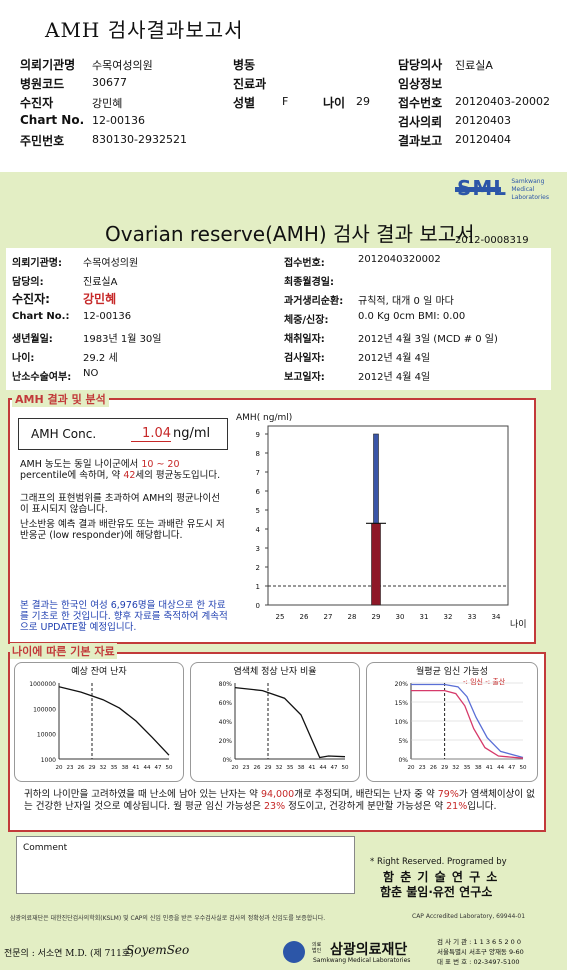  Describe the element at coordinates (258, 568) in the screenshot. I see `amh-y-tick: 2` at that location.